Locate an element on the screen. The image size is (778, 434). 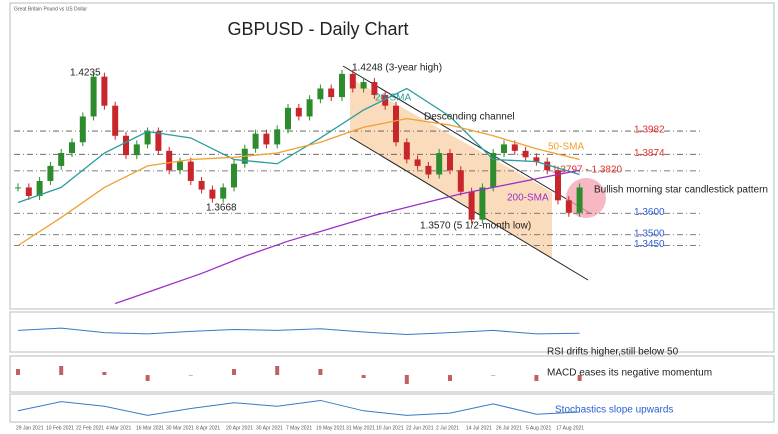
x-tick-label: 30 Mar 2021 is located at coordinates (180, 428).